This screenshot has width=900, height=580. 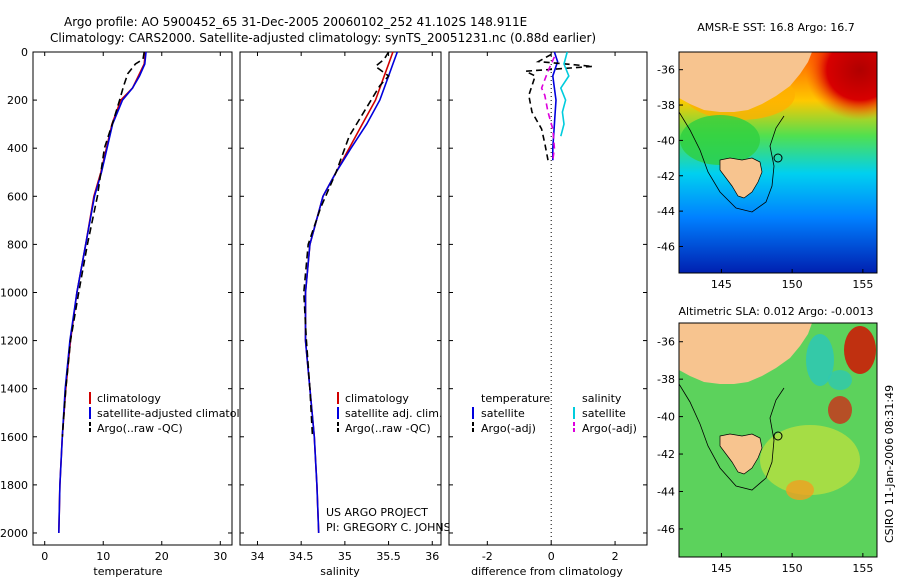 I want to click on sla-yellow-patch, so click(x=810, y=460).